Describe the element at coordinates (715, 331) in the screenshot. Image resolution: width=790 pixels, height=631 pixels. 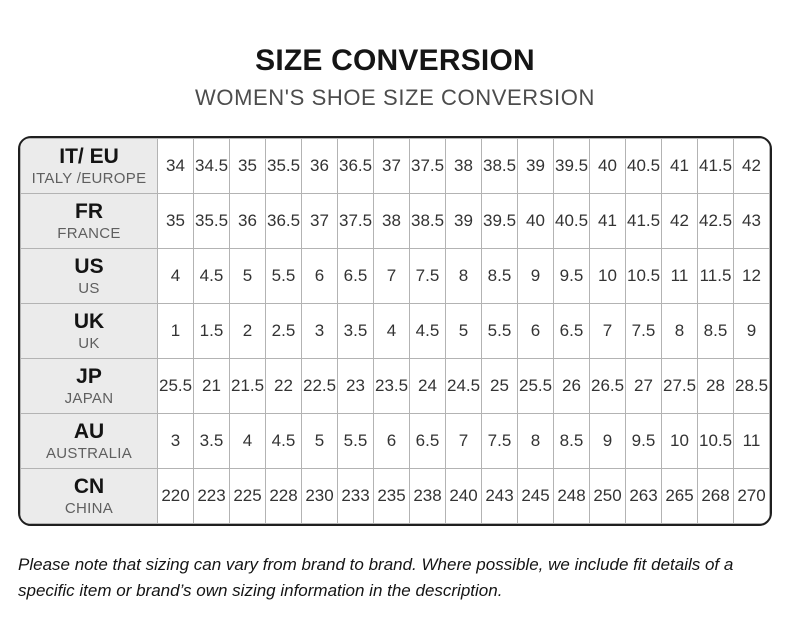
I see `size-cell: 8.5` at that location.